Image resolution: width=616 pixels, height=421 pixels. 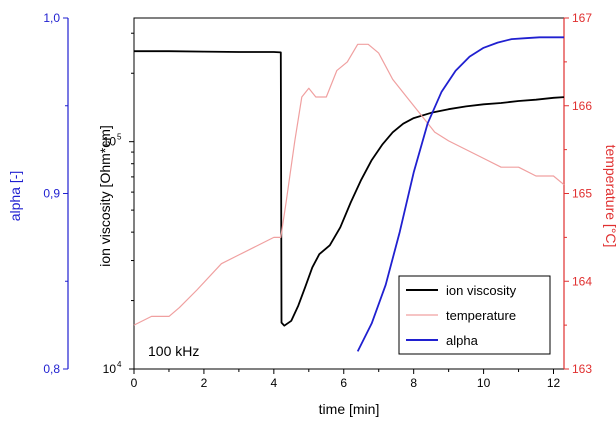 I want to click on x-tick-label: 6, so click(x=343, y=383).